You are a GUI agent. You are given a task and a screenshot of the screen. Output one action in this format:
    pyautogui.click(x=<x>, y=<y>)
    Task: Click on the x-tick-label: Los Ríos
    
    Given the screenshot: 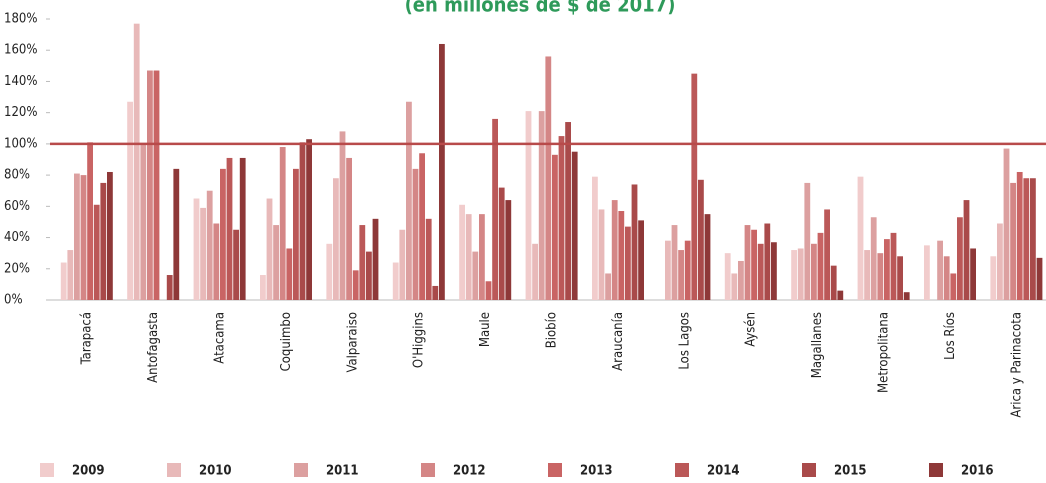 What is the action you would take?
    pyautogui.click(x=950, y=336)
    